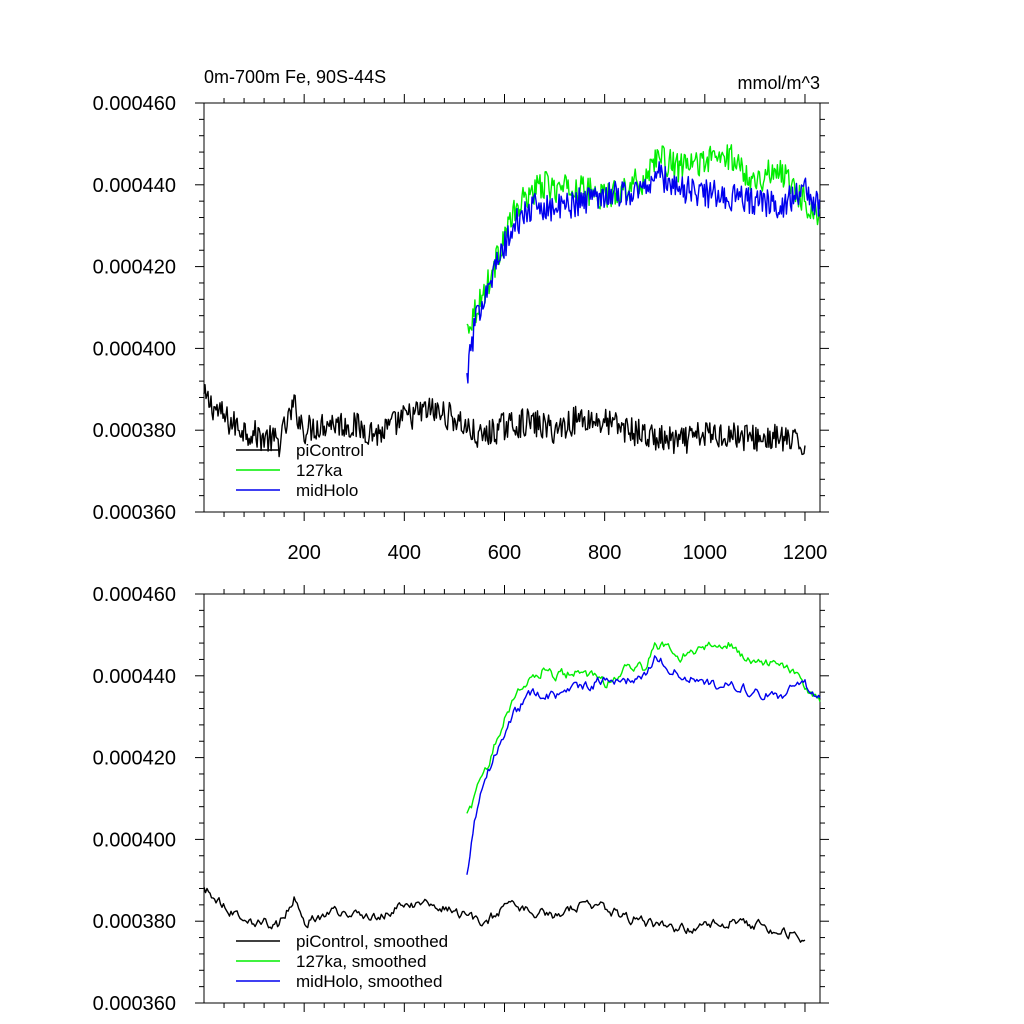 The image size is (1024, 1024). Describe the element at coordinates (404, 553) in the screenshot. I see `x-tick-label: 400` at that location.